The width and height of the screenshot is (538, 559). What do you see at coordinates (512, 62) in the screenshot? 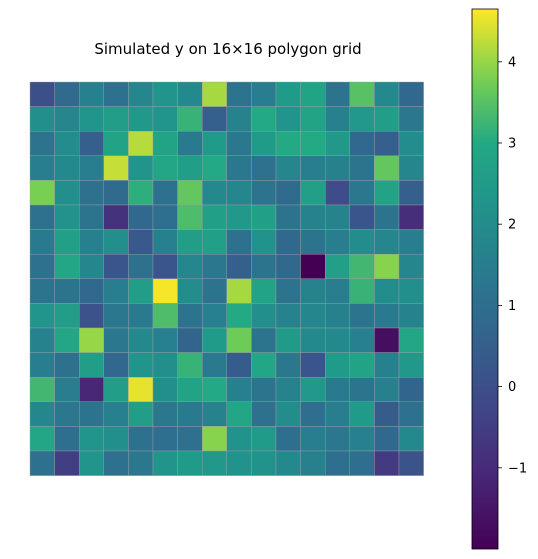
I see `colorbar-tick-label: 4` at bounding box center [512, 62].